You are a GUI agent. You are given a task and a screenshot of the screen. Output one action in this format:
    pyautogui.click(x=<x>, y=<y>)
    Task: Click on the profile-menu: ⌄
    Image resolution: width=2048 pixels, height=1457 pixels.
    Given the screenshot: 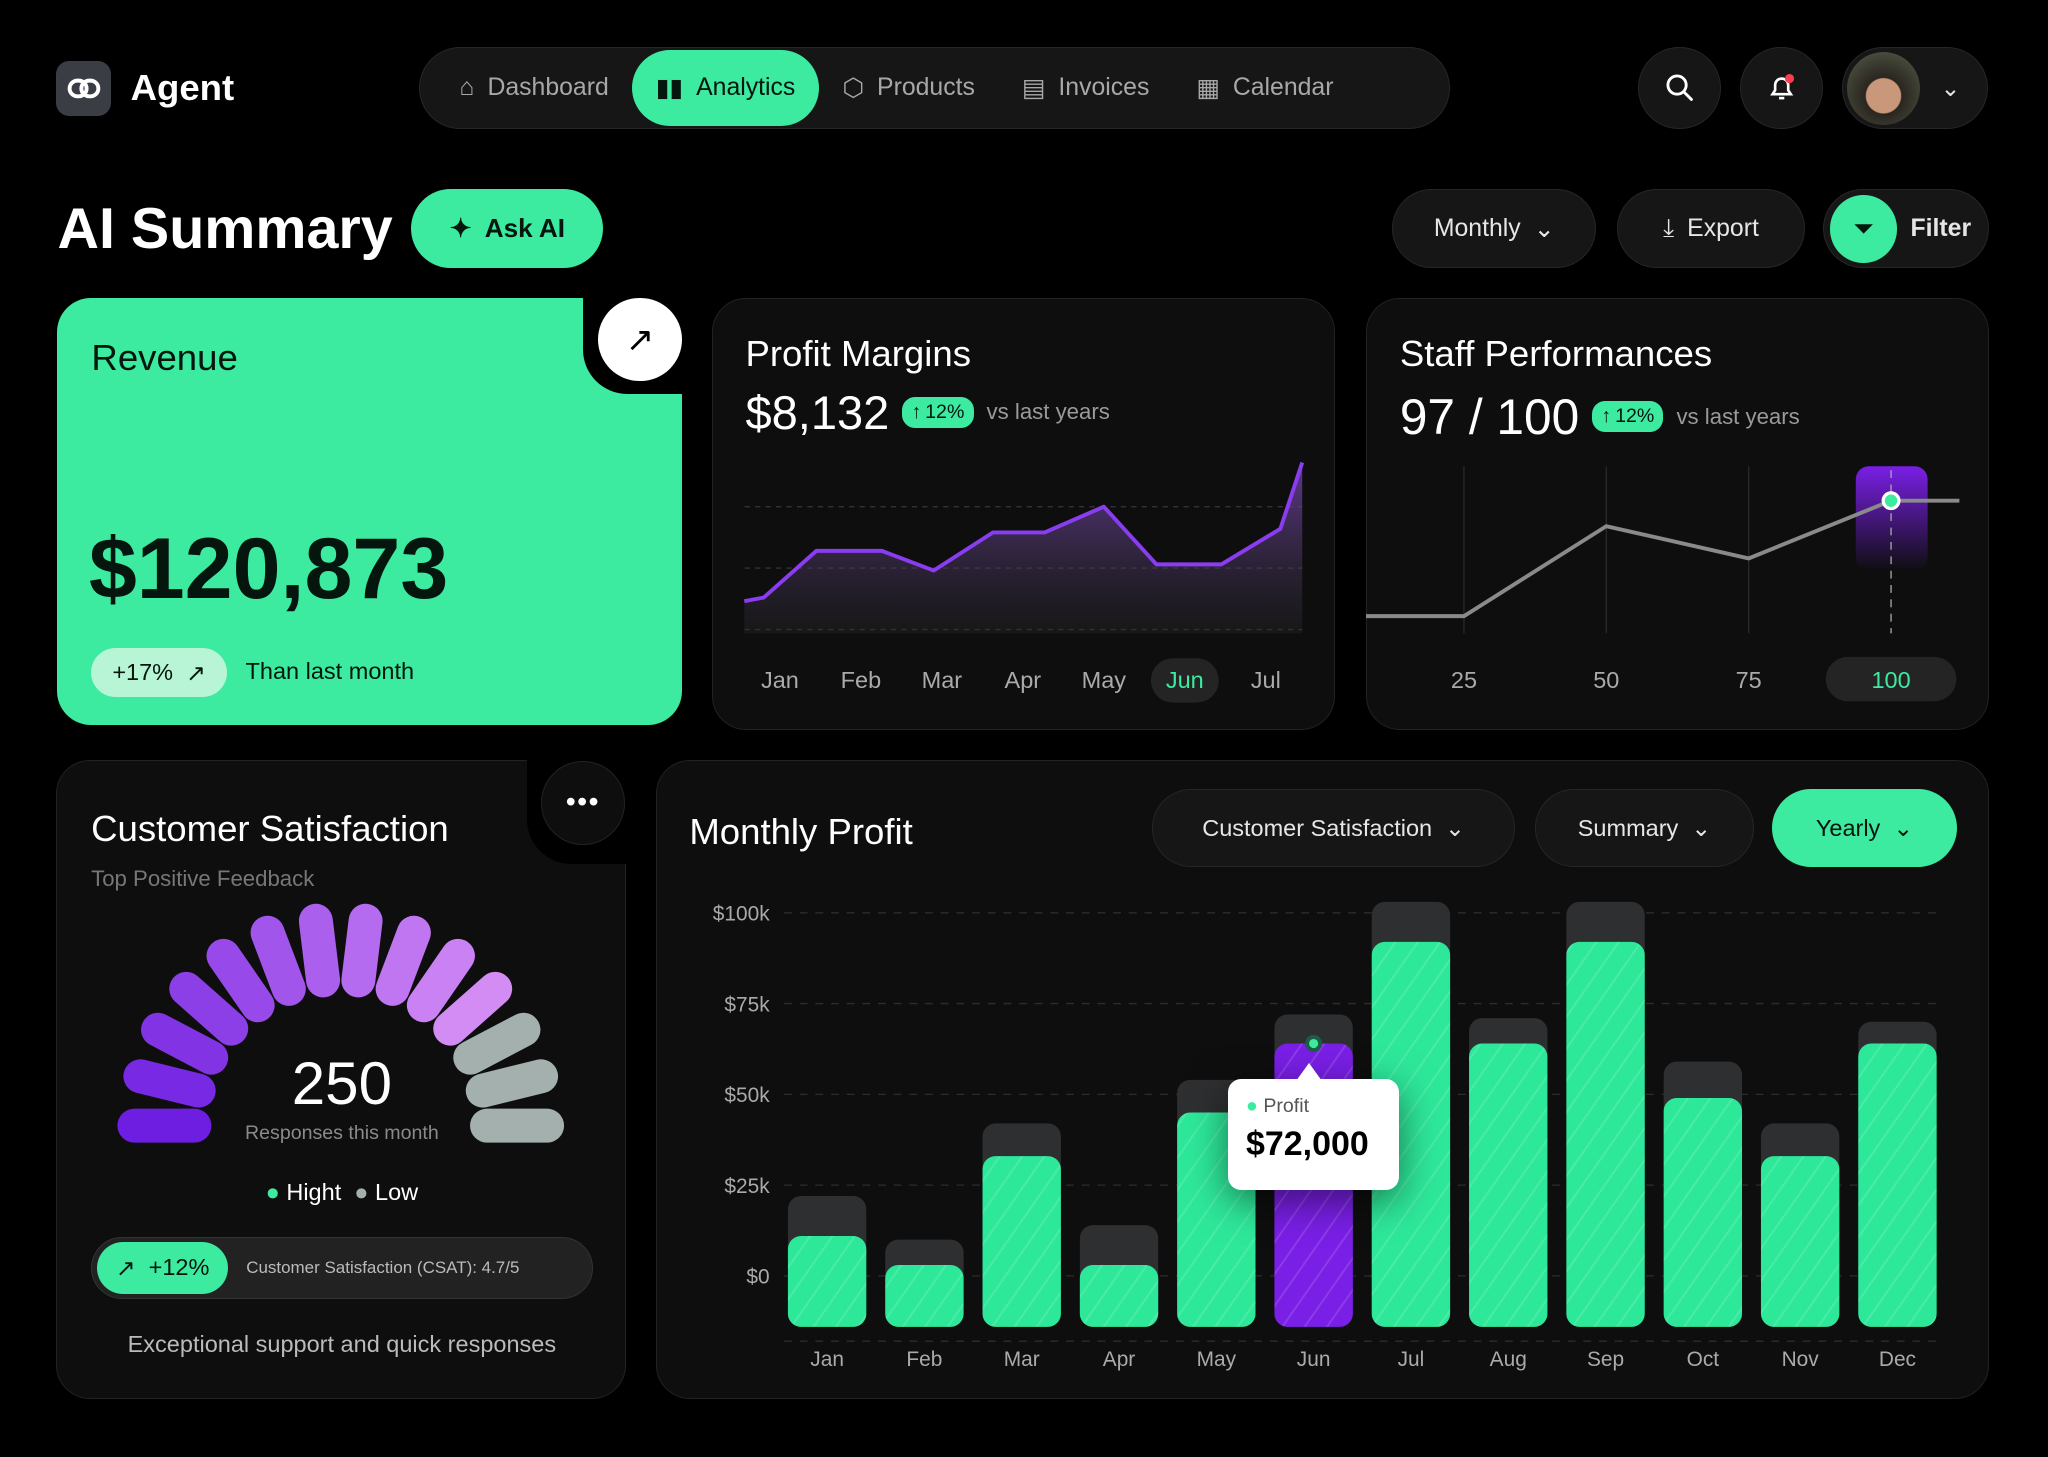 What is the action you would take?
    pyautogui.click(x=1914, y=88)
    